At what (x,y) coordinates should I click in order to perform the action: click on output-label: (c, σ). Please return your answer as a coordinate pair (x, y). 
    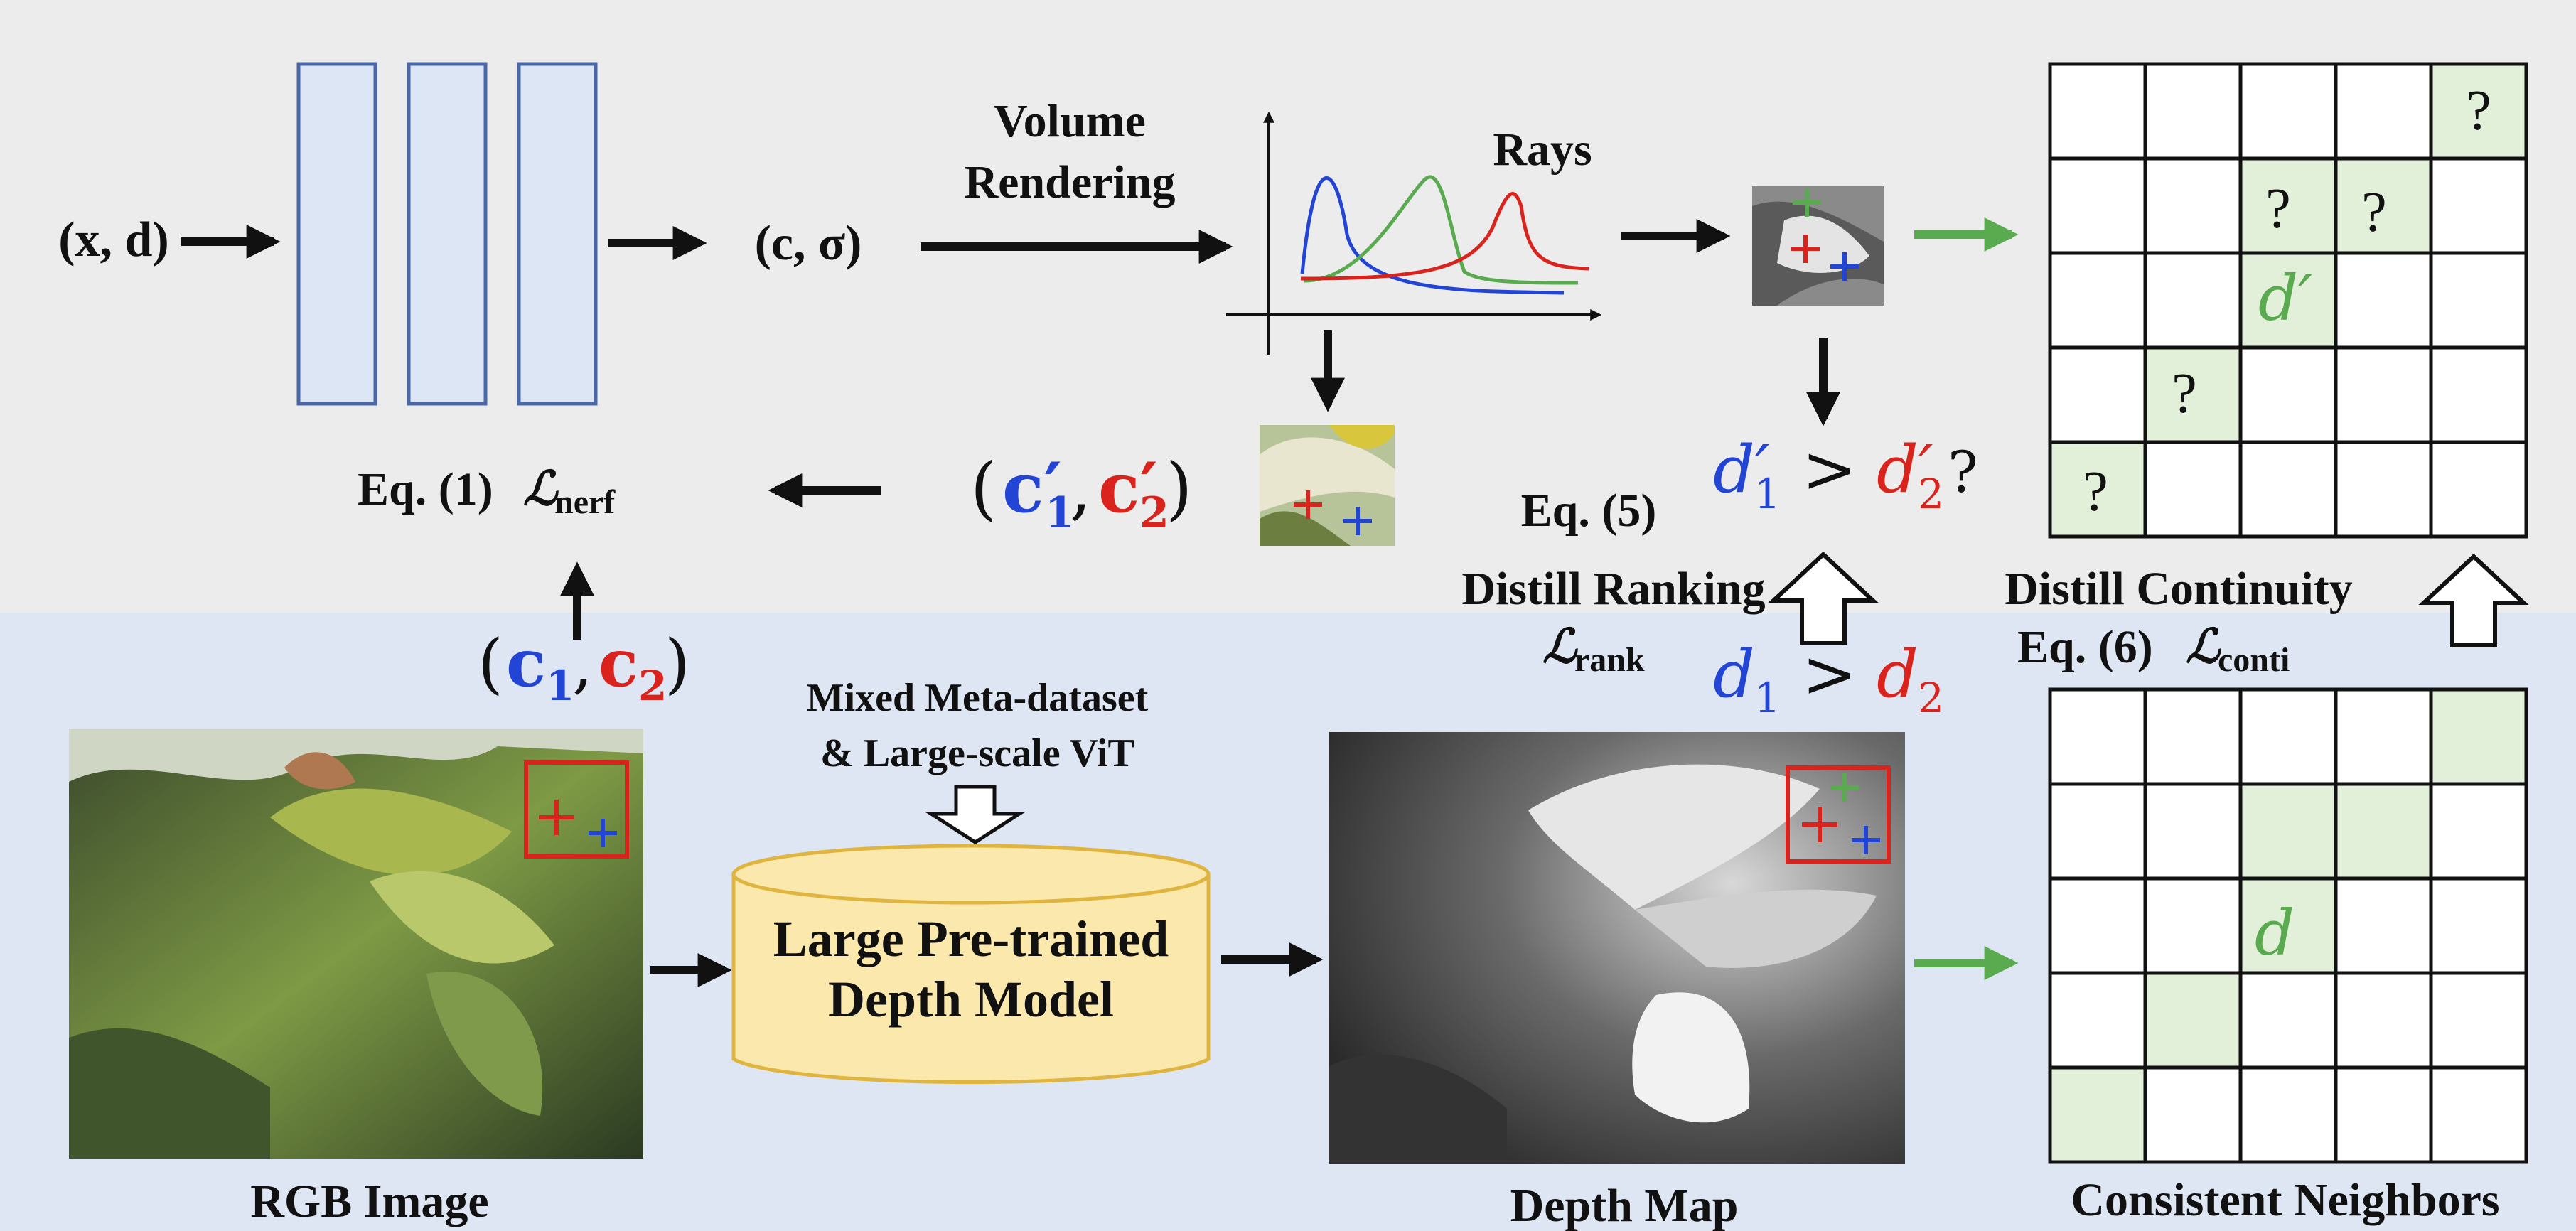
    Looking at the image, I should click on (808, 243).